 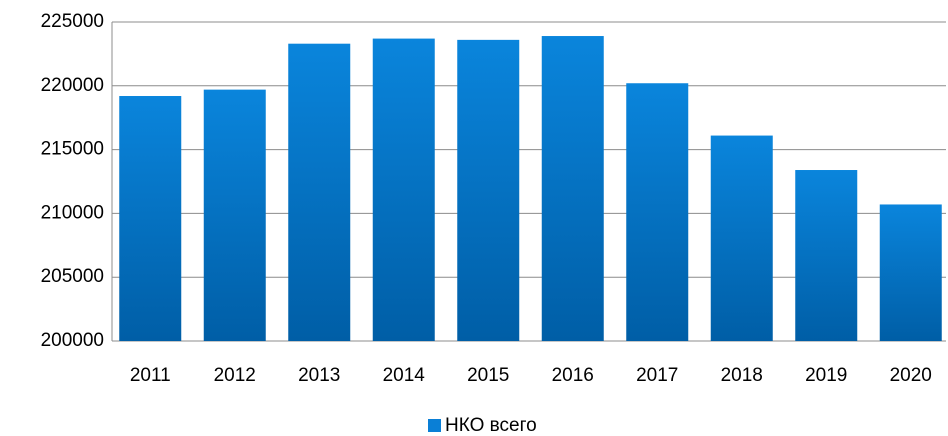 What do you see at coordinates (72, 85) in the screenshot?
I see `y-tick-label: 220000` at bounding box center [72, 85].